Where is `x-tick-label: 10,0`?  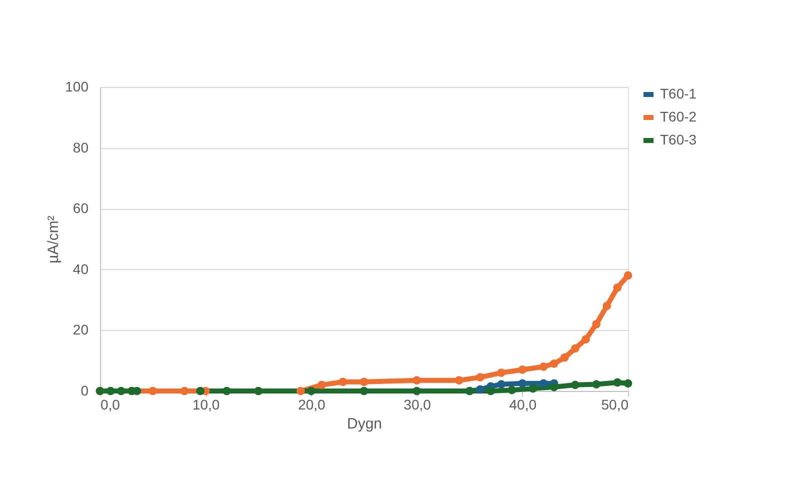
x-tick-label: 10,0 is located at coordinates (206, 404).